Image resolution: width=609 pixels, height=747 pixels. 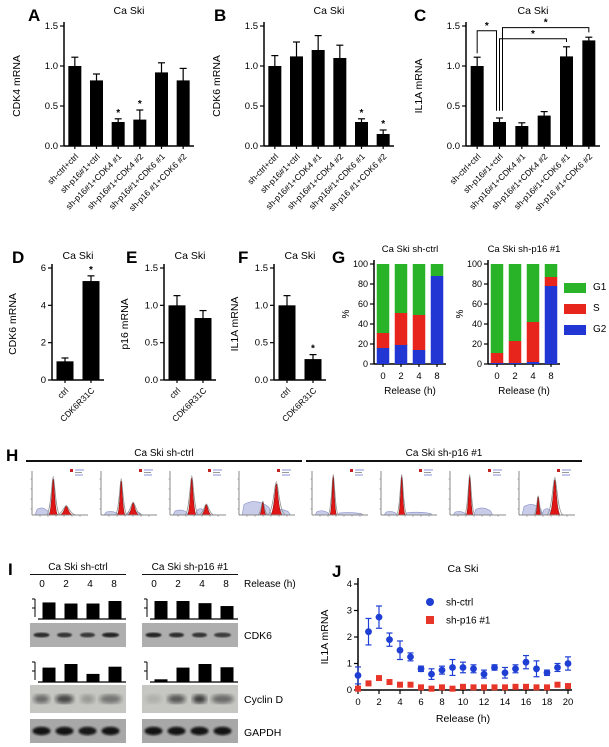 What do you see at coordinates (420, 15) in the screenshot?
I see `panel-c-letter: C` at bounding box center [420, 15].